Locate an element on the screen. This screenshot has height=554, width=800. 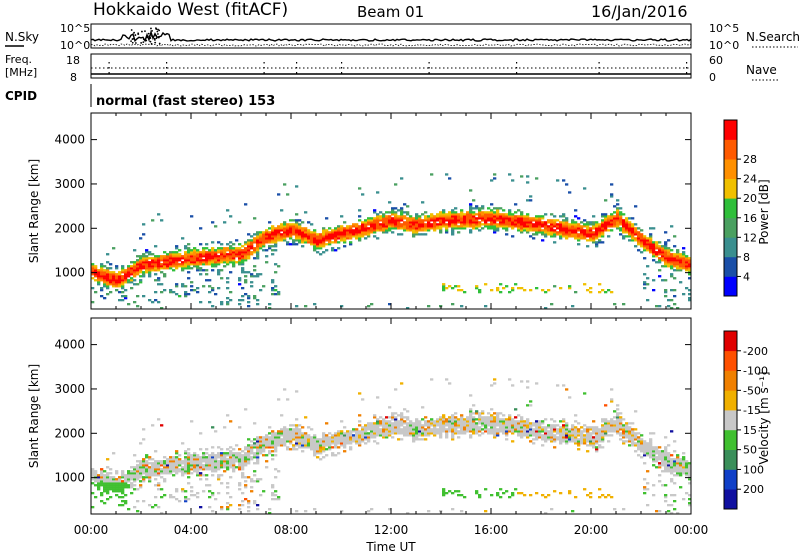
x-axis-label: Time UT is located at coordinates (390, 547).